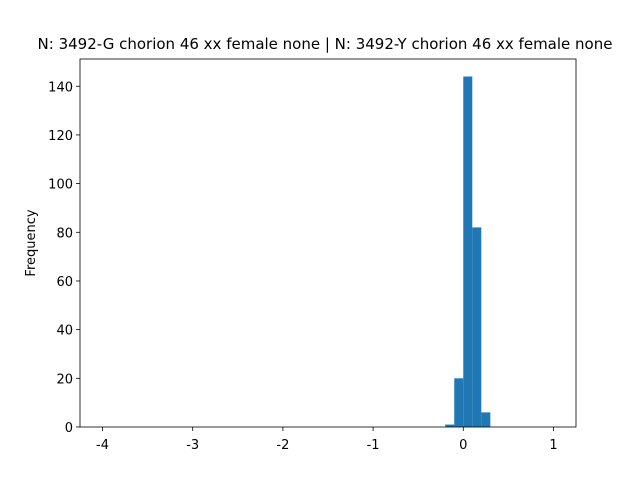  Describe the element at coordinates (69, 428) in the screenshot. I see `y-tick-label: 0` at that location.